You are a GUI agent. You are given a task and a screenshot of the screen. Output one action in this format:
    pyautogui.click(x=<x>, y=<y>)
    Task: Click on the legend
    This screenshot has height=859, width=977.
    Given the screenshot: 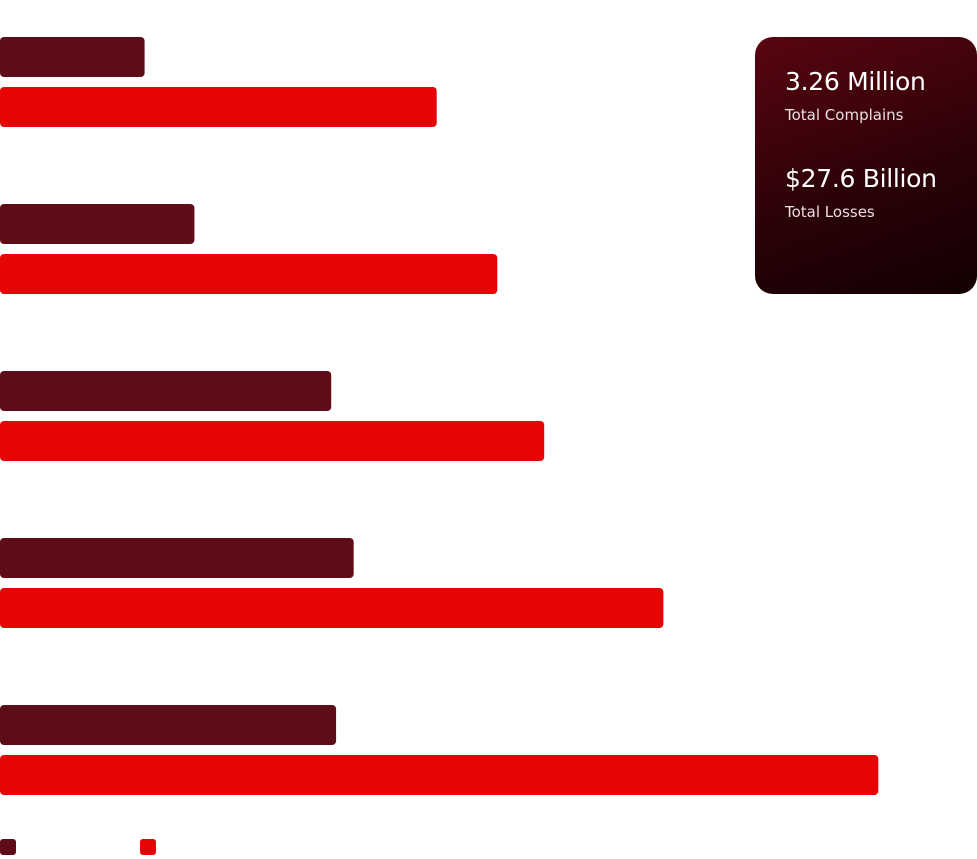 What is the action you would take?
    pyautogui.click(x=78, y=847)
    